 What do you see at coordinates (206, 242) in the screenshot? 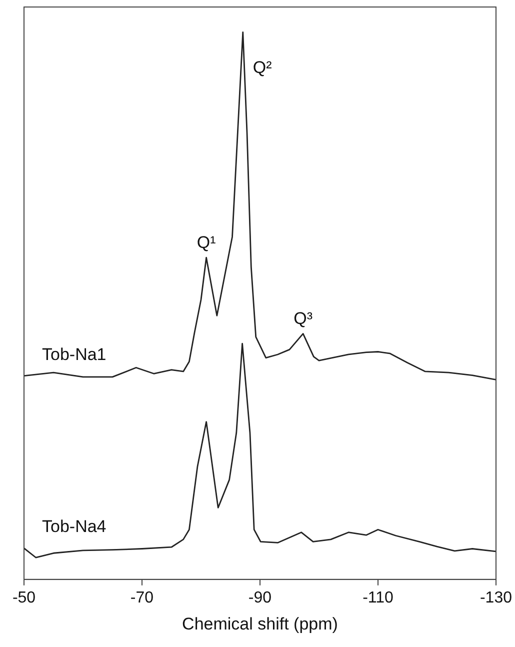
I see `annotation: Q¹` at bounding box center [206, 242].